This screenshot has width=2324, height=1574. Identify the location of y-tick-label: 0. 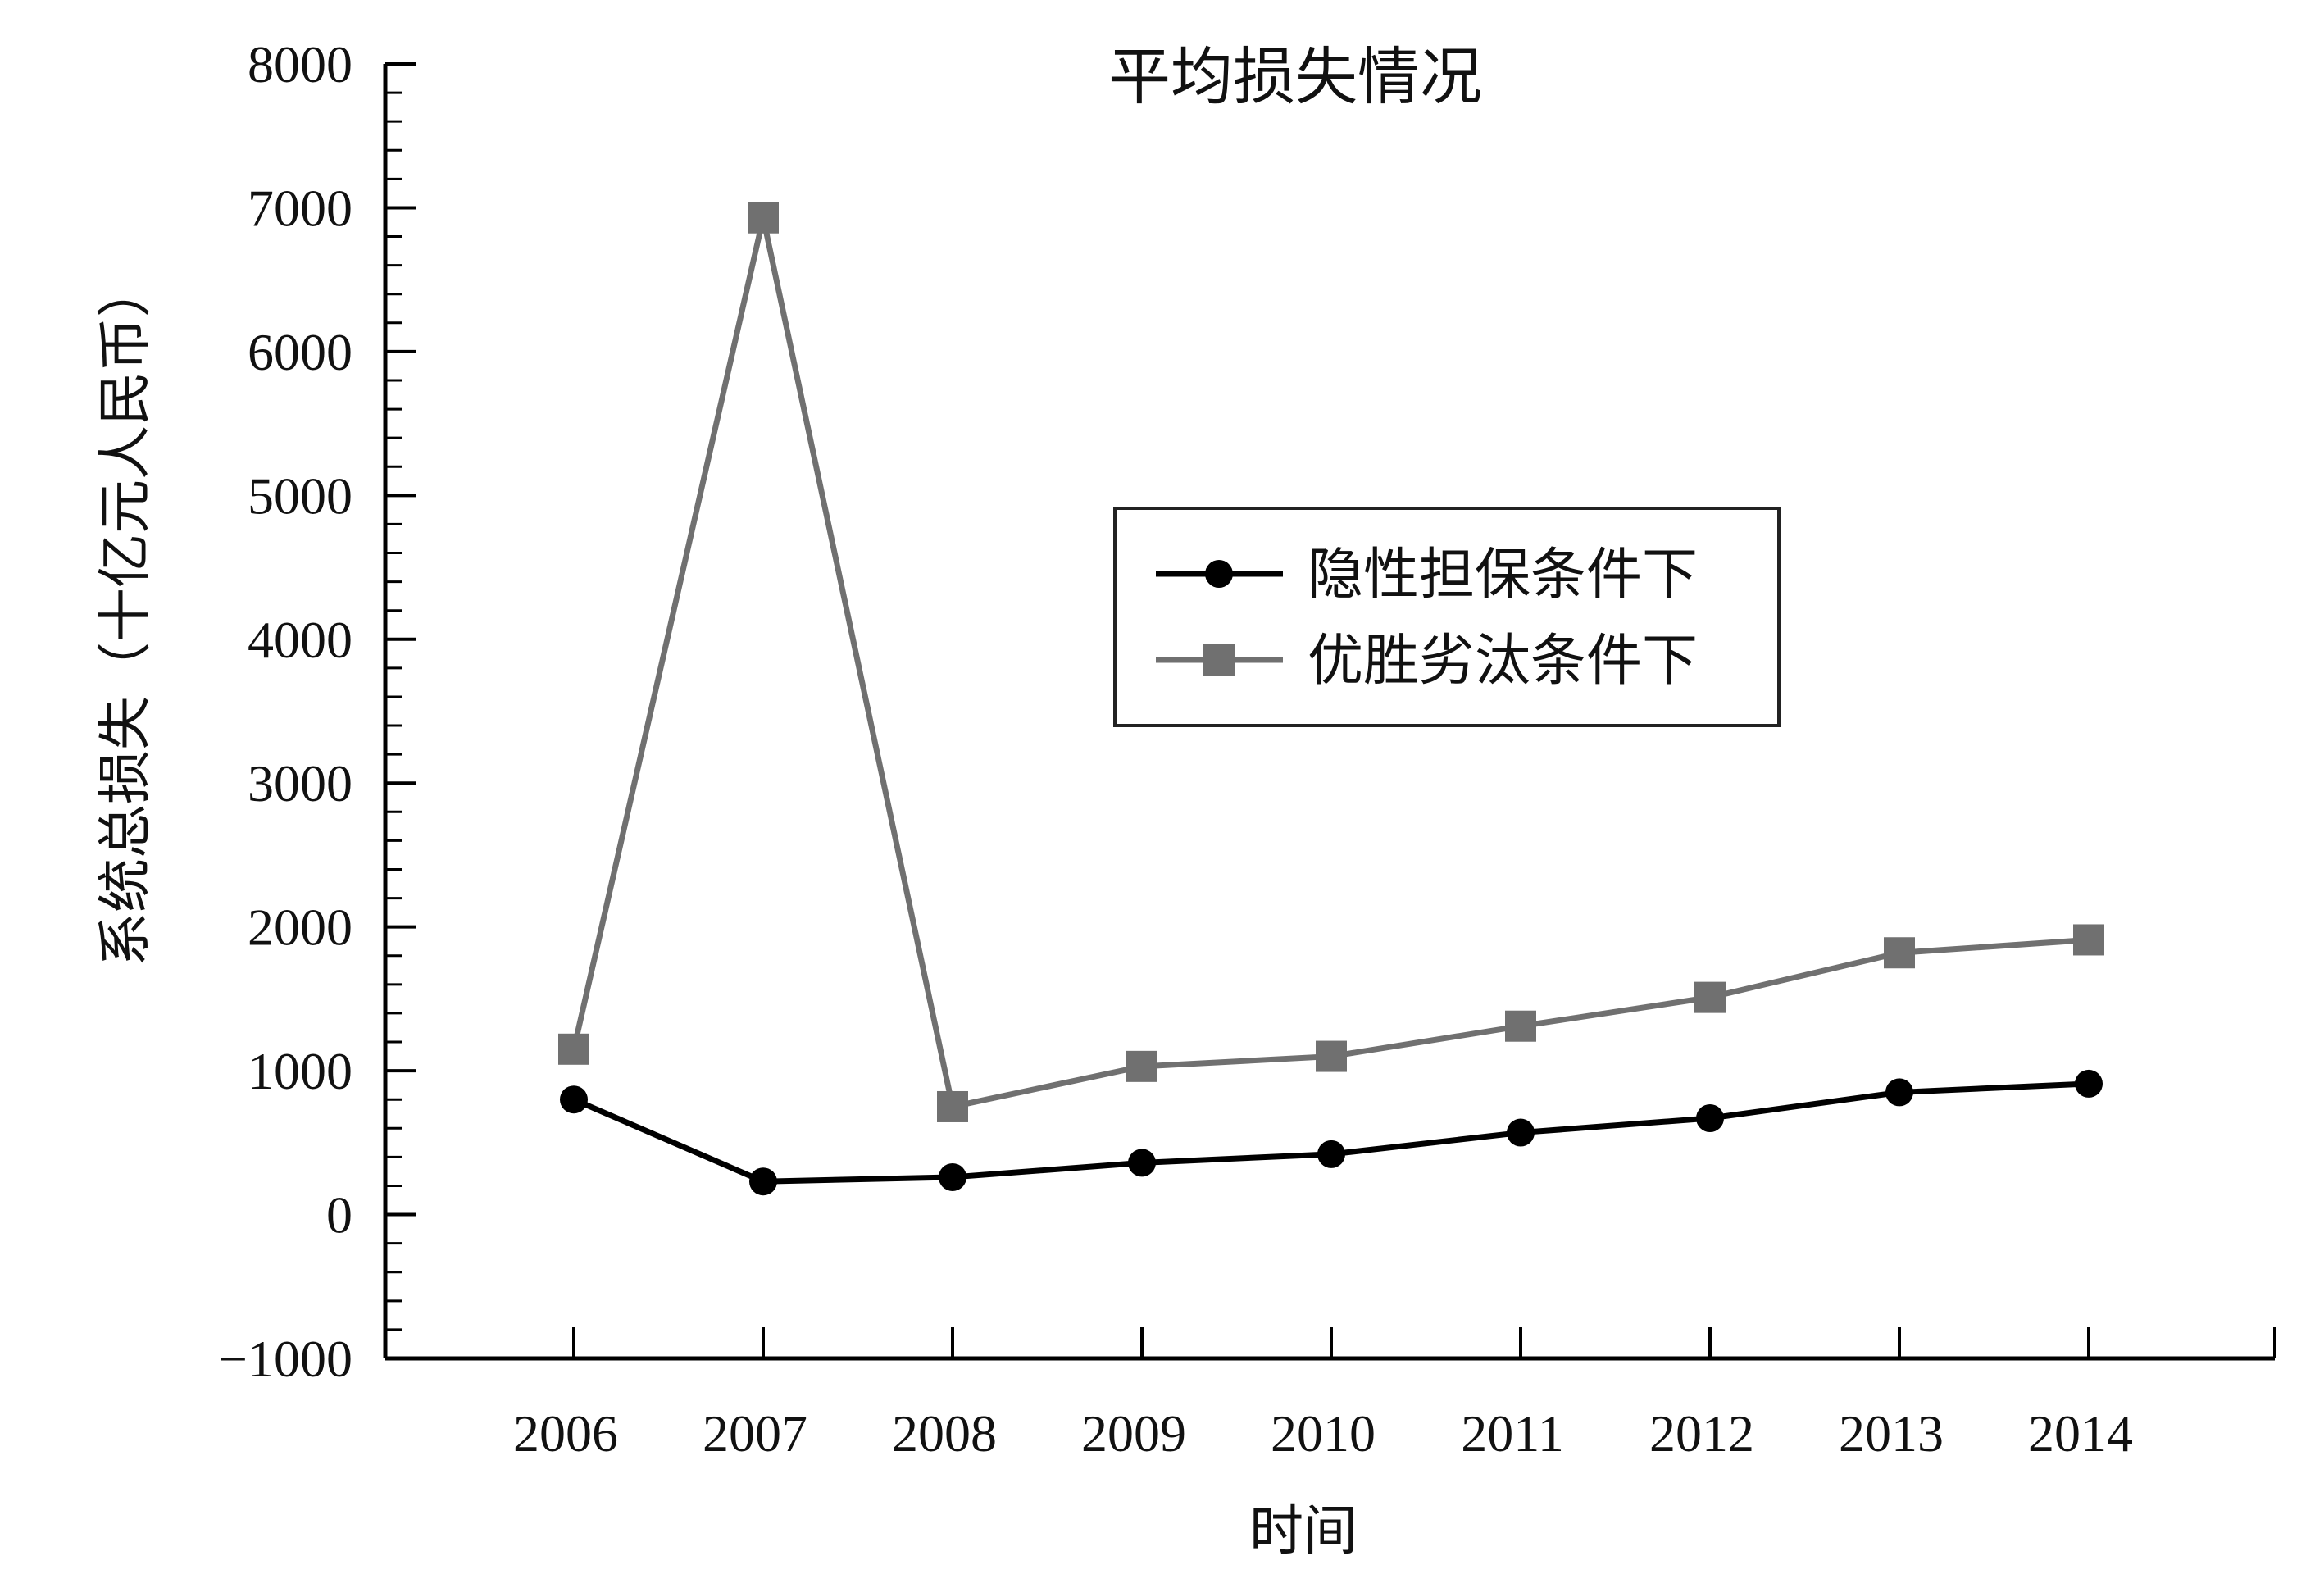
(339, 1215).